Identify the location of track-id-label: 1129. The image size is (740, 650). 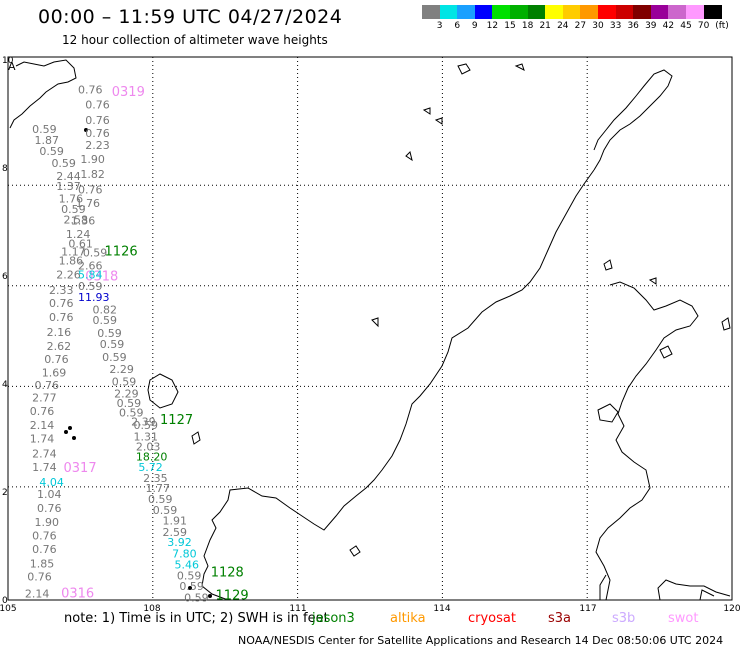
(232, 595).